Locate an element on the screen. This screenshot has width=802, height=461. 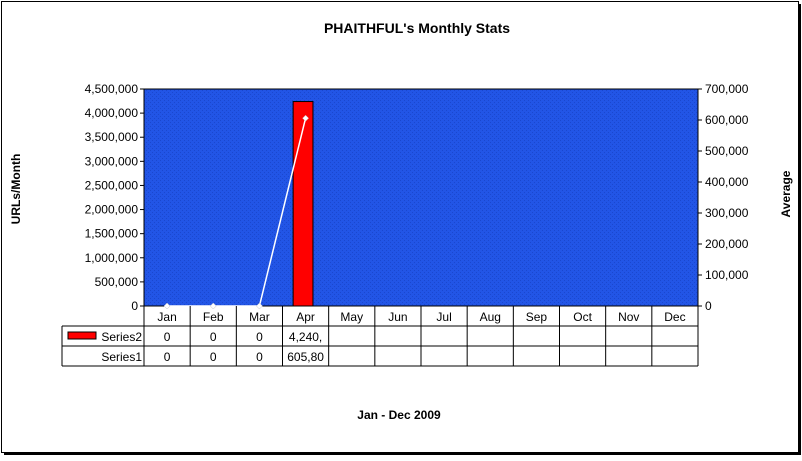
chart-title: PHAITHFUL's Monthly Stats is located at coordinates (417, 28).